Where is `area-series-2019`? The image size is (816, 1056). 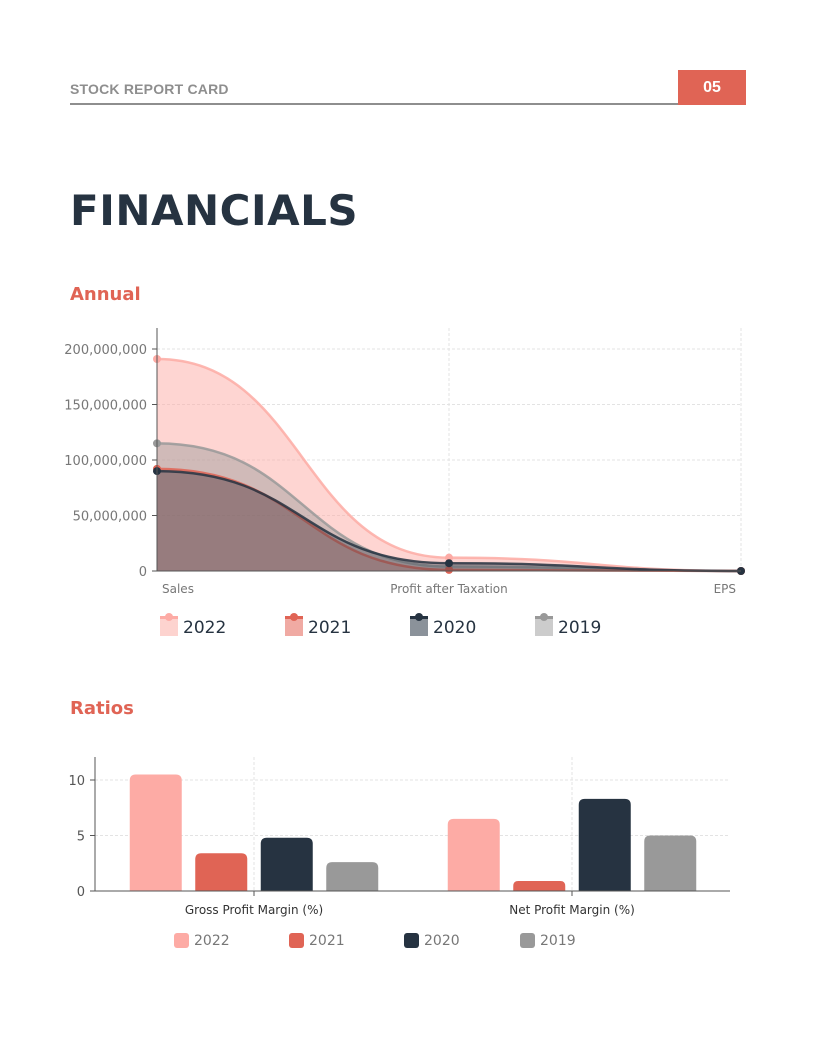 area-series-2019 is located at coordinates (449, 507).